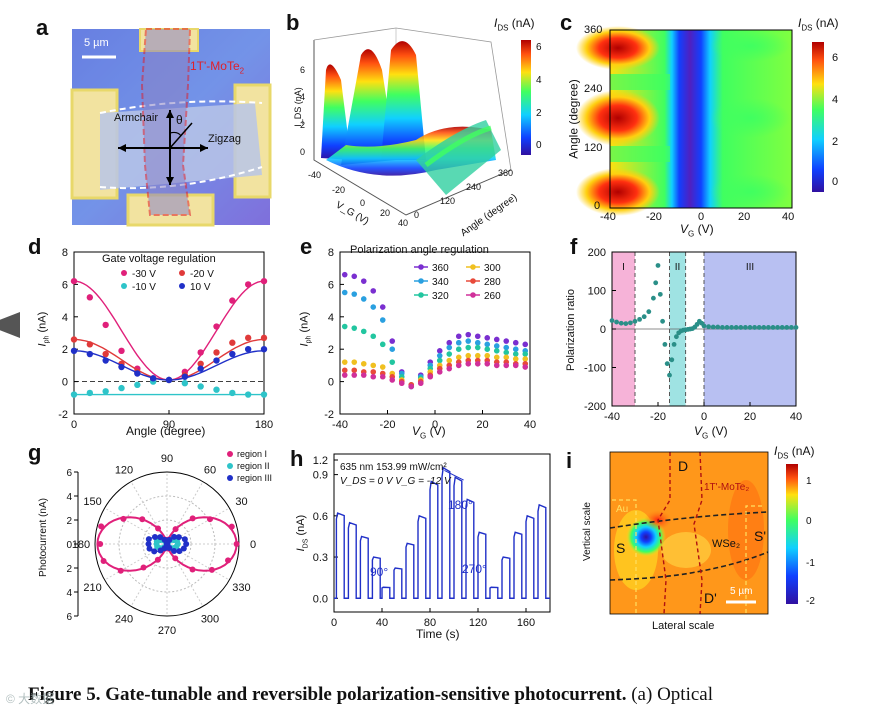 This screenshot has height=719, width=888. Describe the element at coordinates (701, 217) in the screenshot. I see `panel-c-xtick-0: 0` at that location.